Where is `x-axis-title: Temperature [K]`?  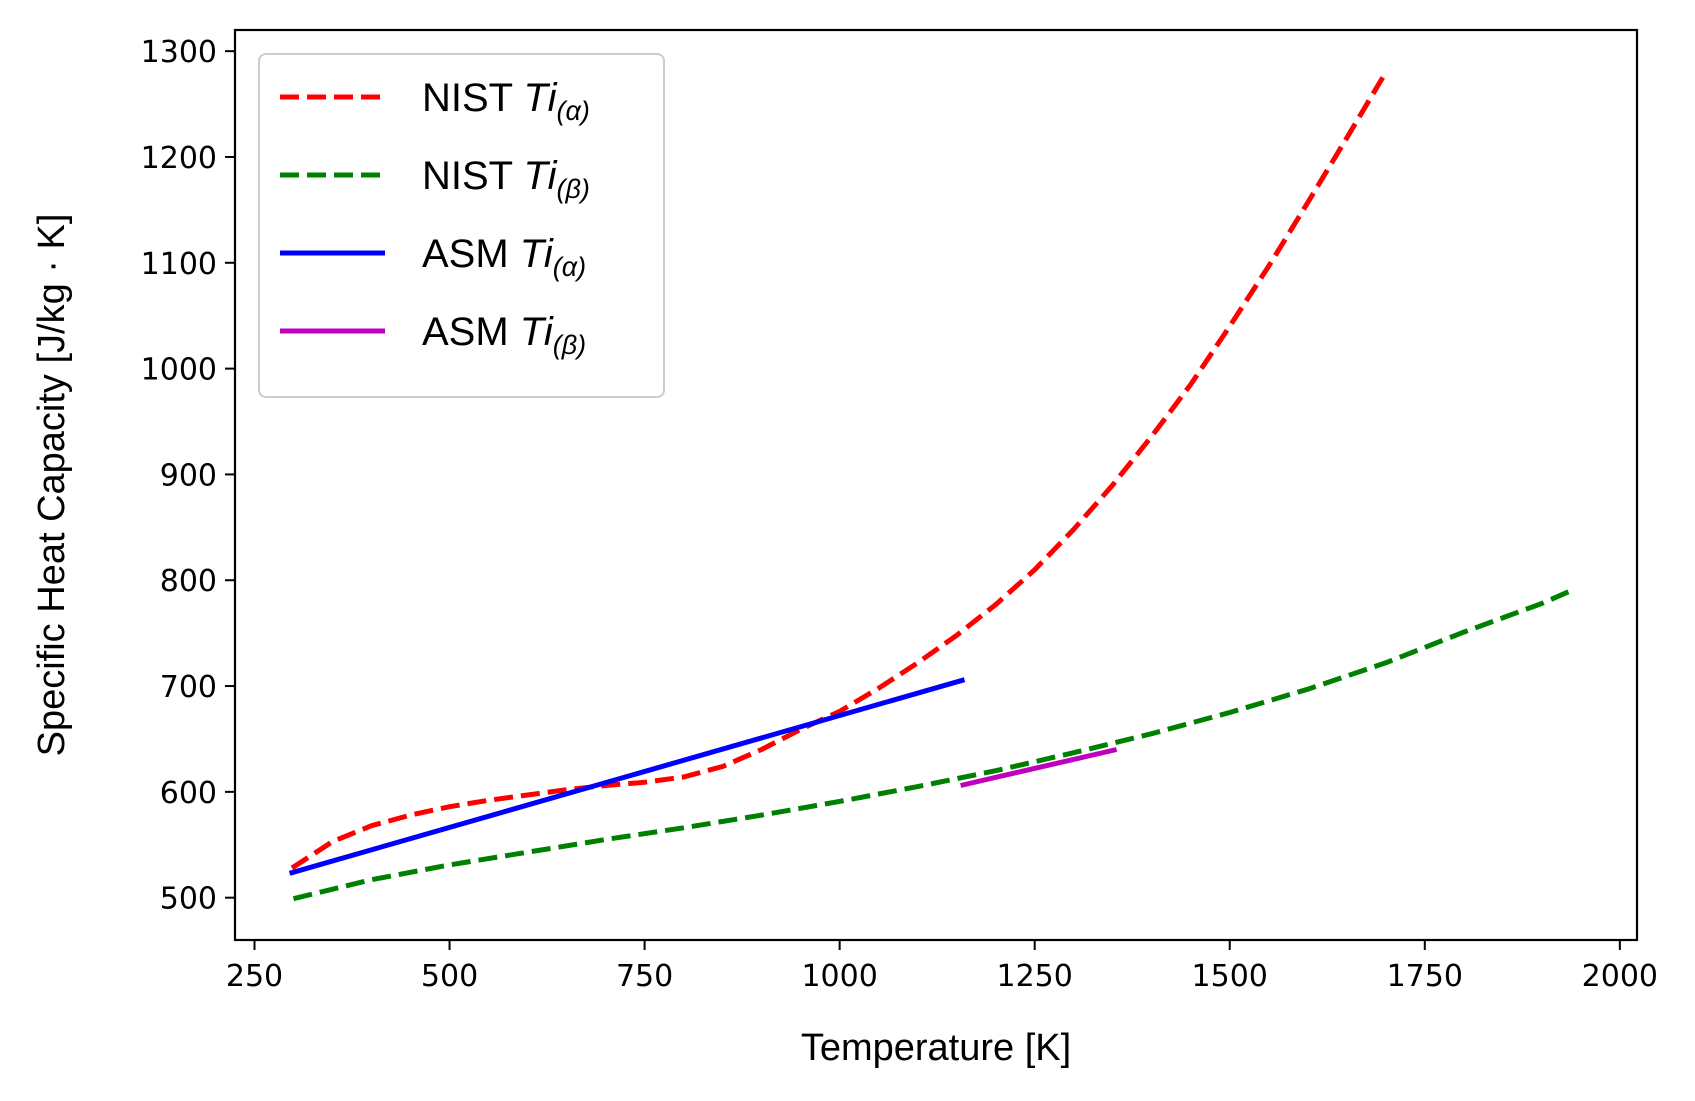 x-axis-title: Temperature [K] is located at coordinates (936, 1048).